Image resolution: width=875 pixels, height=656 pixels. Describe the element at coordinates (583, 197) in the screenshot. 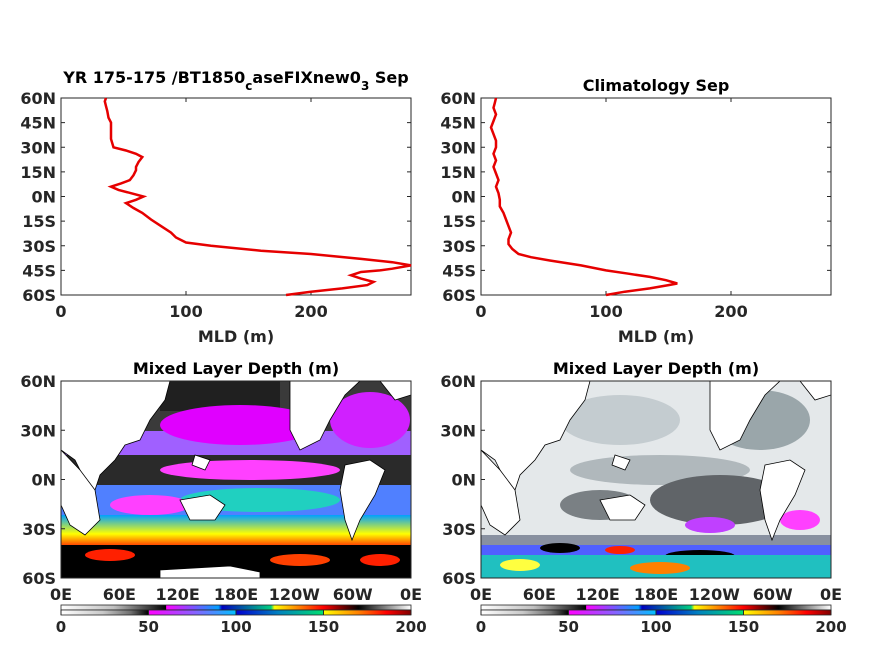

I see `mld-profile-line-climatology` at that location.